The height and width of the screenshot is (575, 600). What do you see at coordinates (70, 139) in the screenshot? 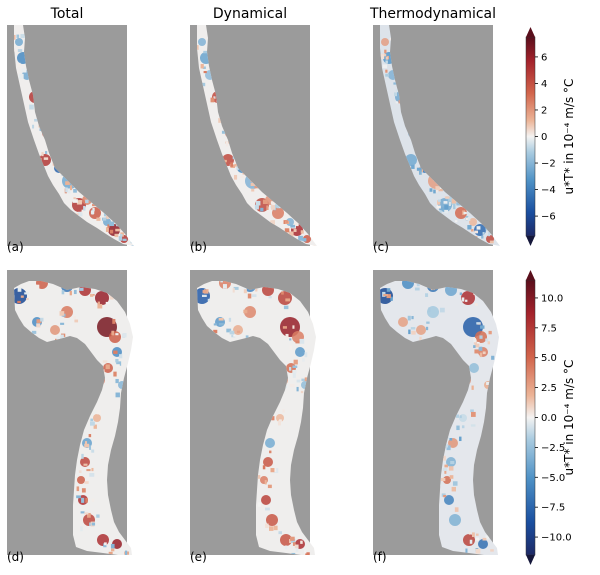
I see `map-panel-a: (a)` at bounding box center [70, 139].